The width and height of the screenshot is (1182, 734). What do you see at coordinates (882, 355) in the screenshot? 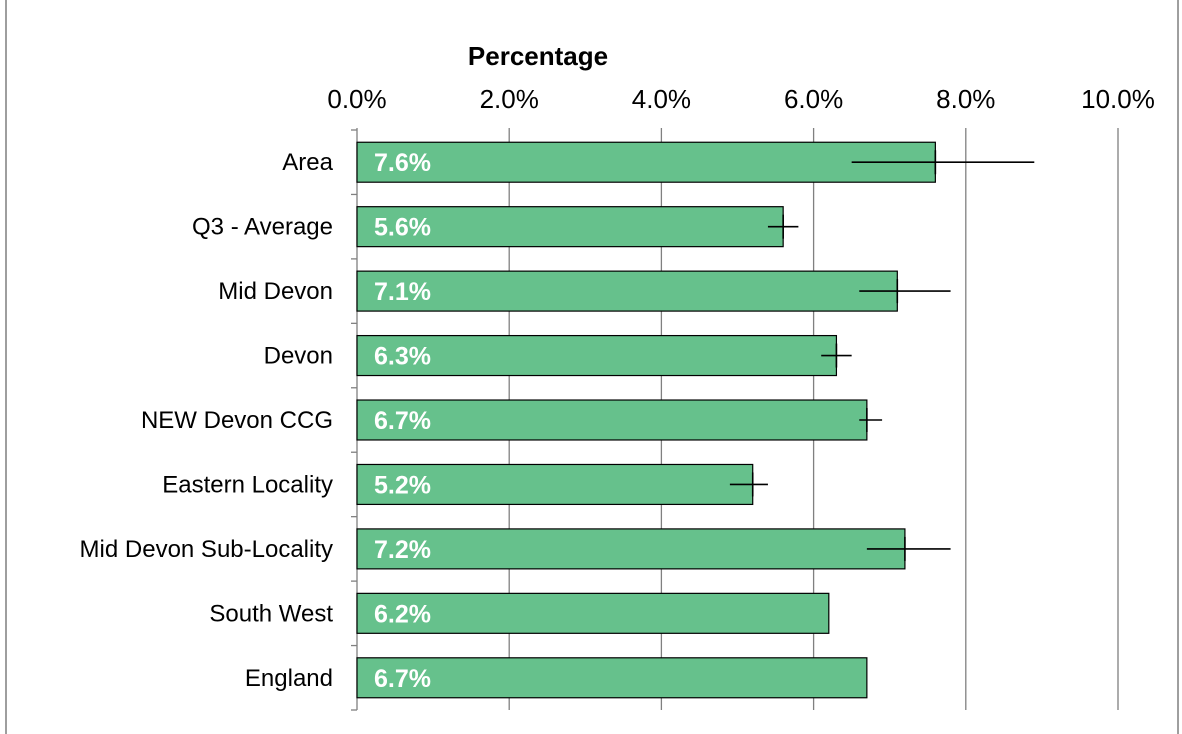
I see `error-bars` at bounding box center [882, 355].